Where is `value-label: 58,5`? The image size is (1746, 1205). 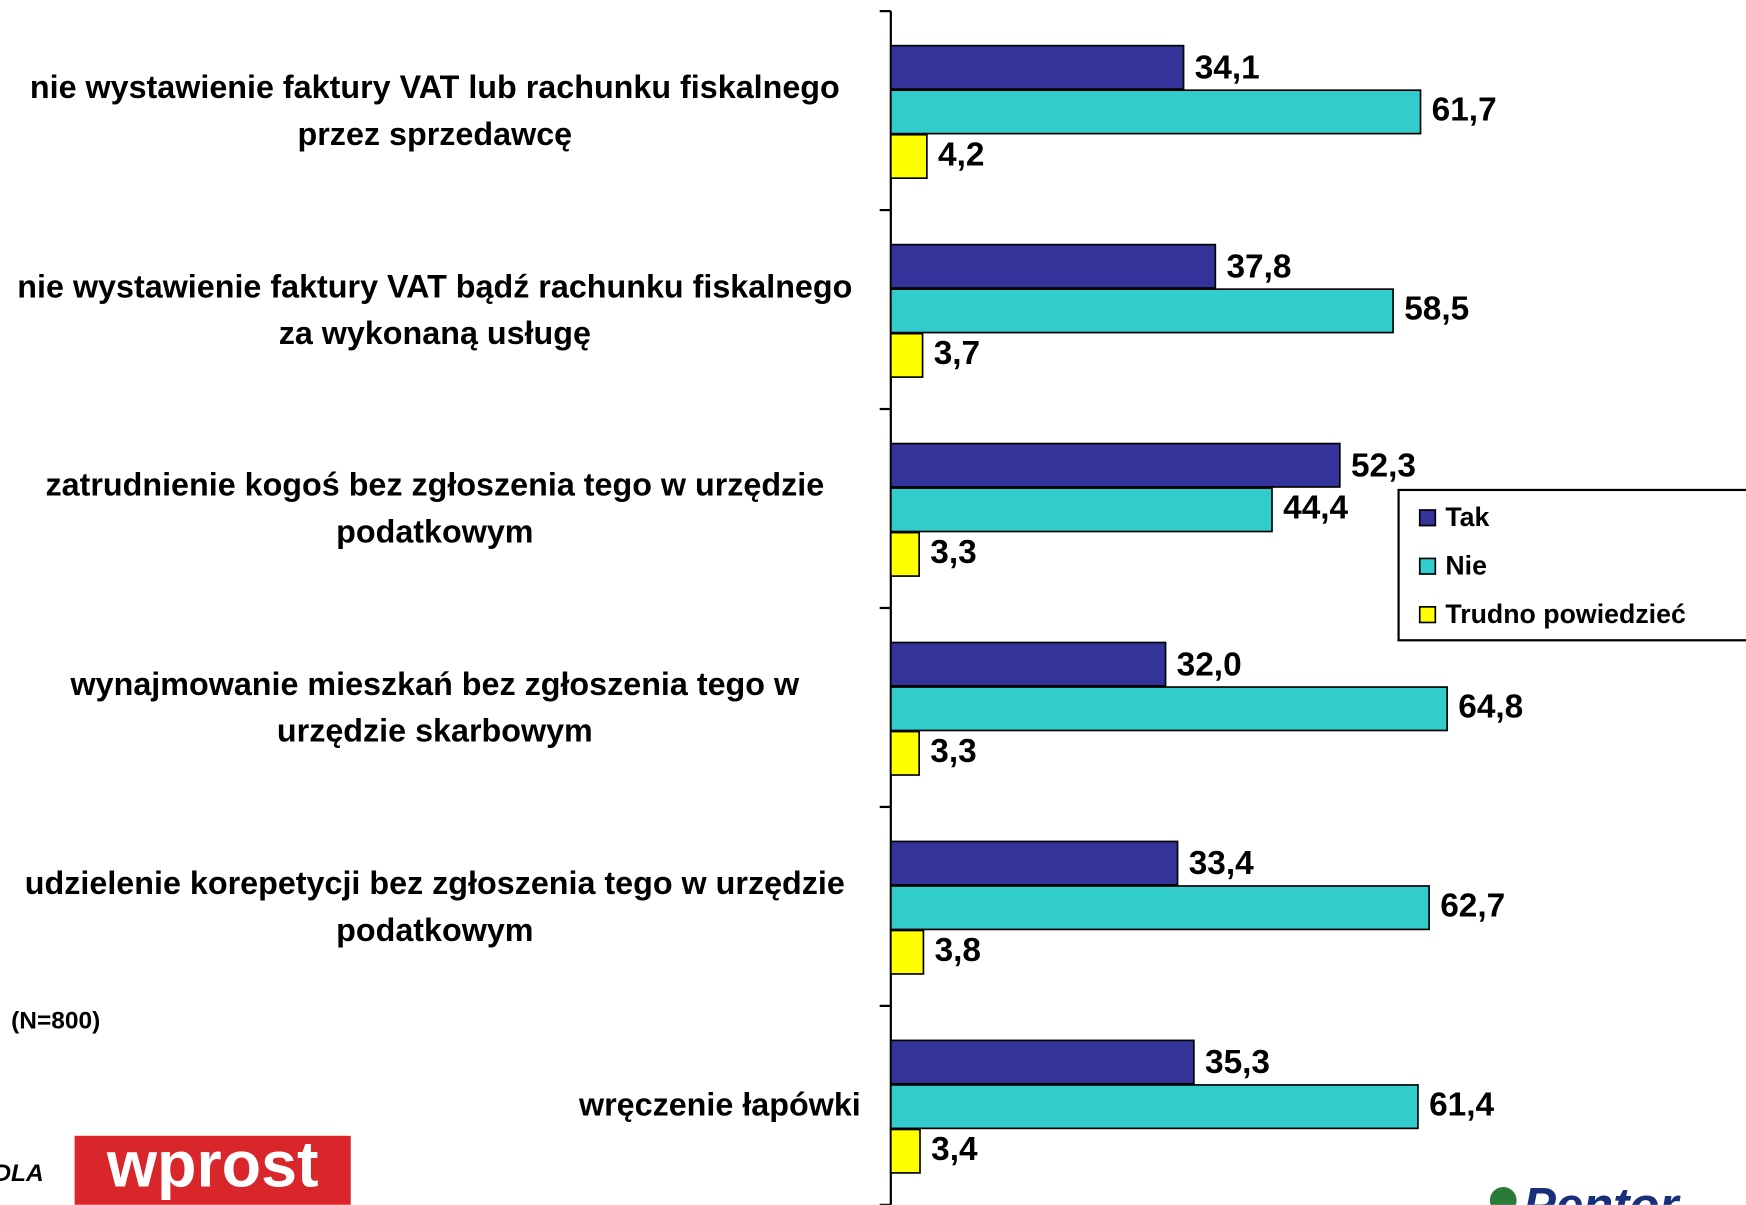
value-label: 58,5 is located at coordinates (1436, 309).